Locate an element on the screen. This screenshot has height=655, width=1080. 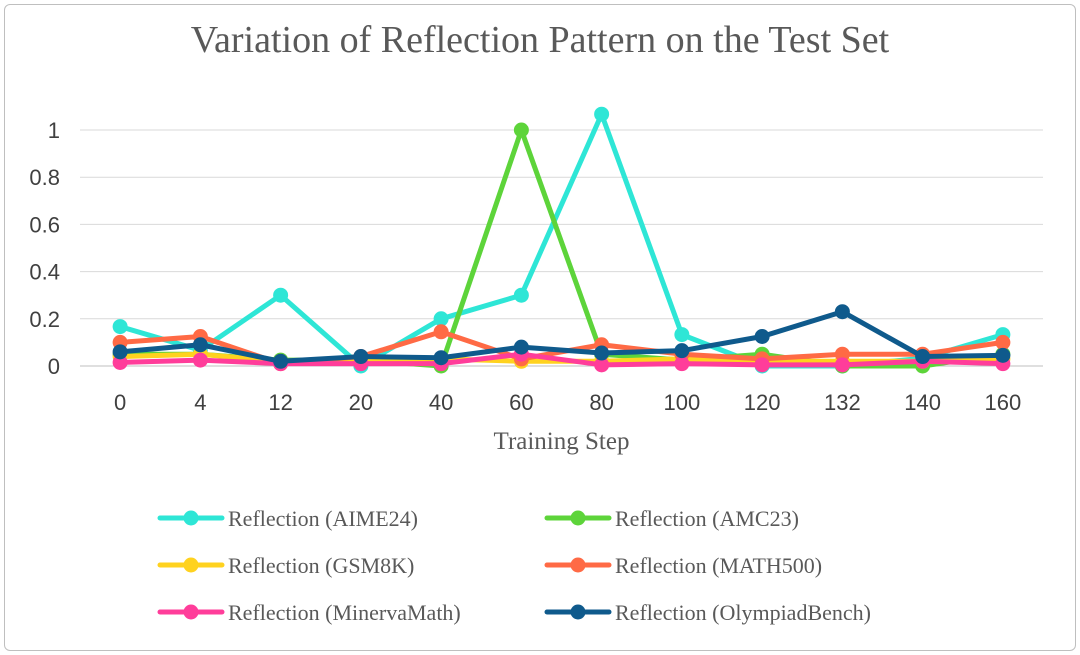
y-tick-label: 1 is located at coordinates (54, 130).